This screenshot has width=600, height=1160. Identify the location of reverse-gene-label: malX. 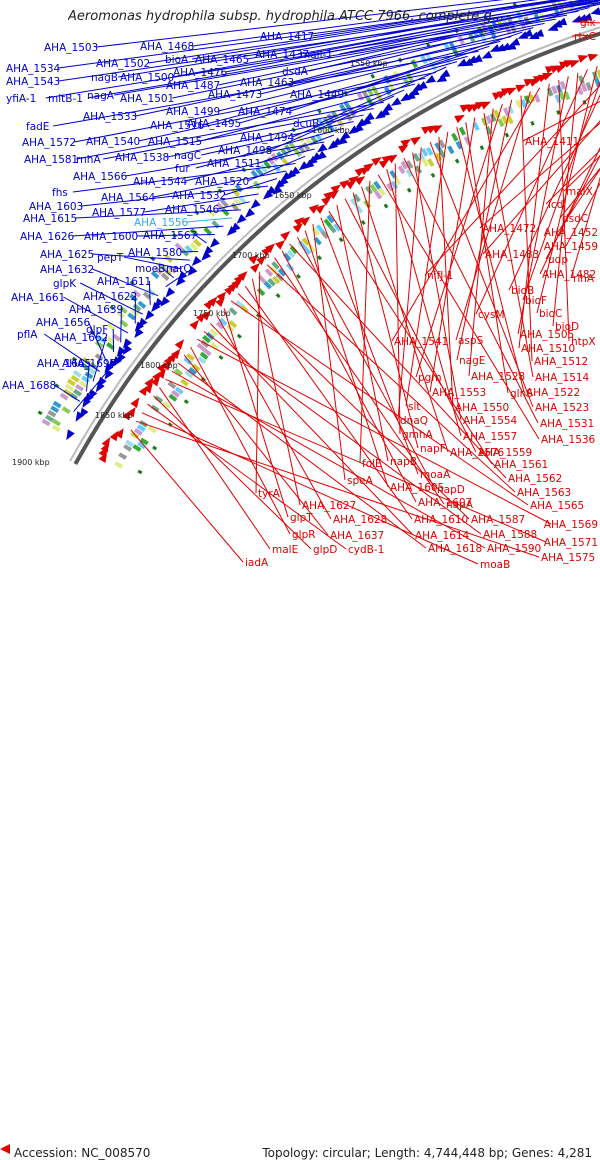
(579, 192).